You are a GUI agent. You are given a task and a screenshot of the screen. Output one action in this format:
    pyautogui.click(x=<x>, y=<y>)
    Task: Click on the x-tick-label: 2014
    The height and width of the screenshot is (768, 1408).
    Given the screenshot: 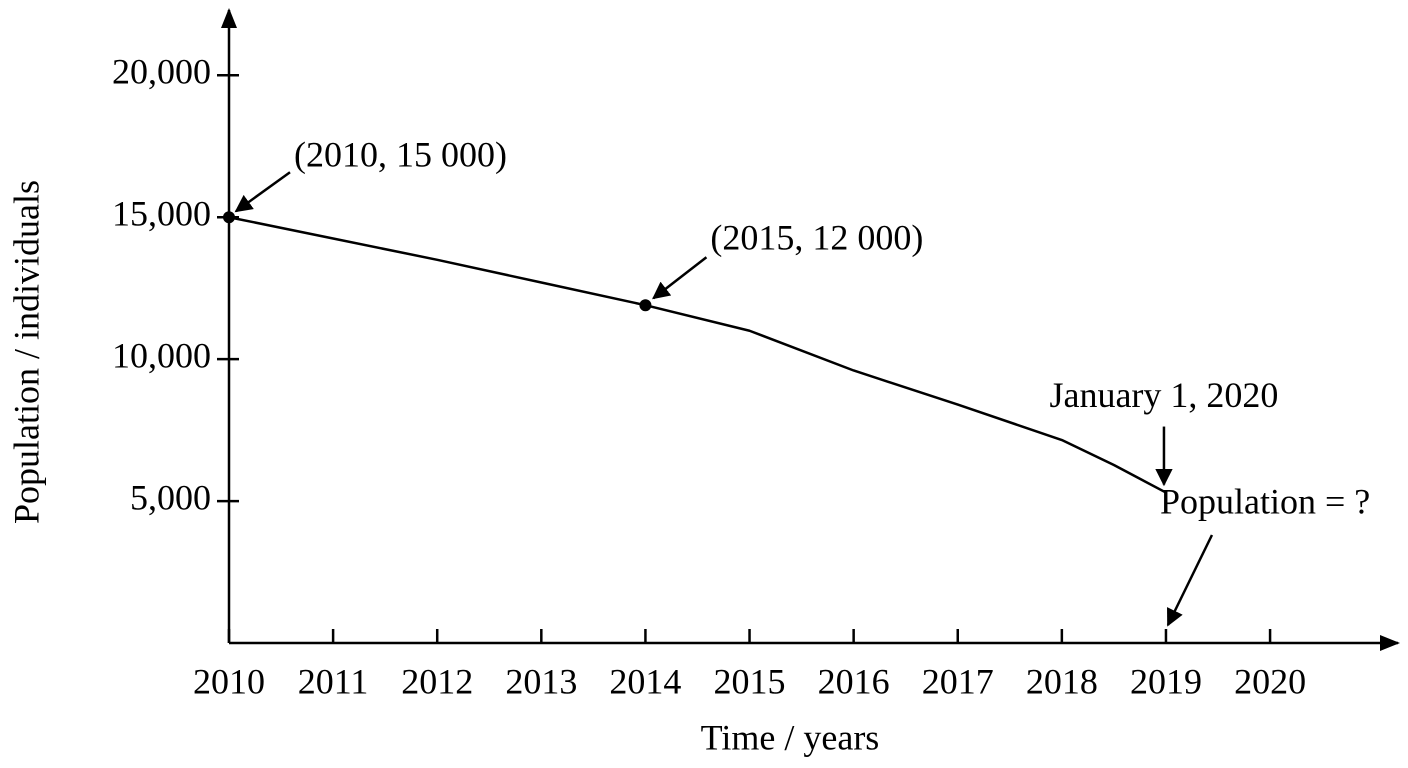 What is the action you would take?
    pyautogui.click(x=645, y=681)
    